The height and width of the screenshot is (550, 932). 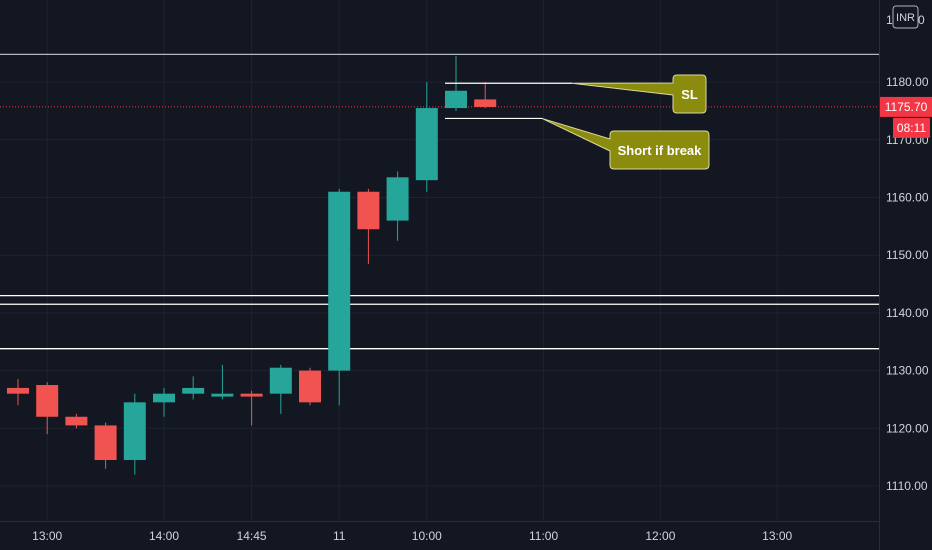 I want to click on x-tick-label: 14:45, so click(x=252, y=536).